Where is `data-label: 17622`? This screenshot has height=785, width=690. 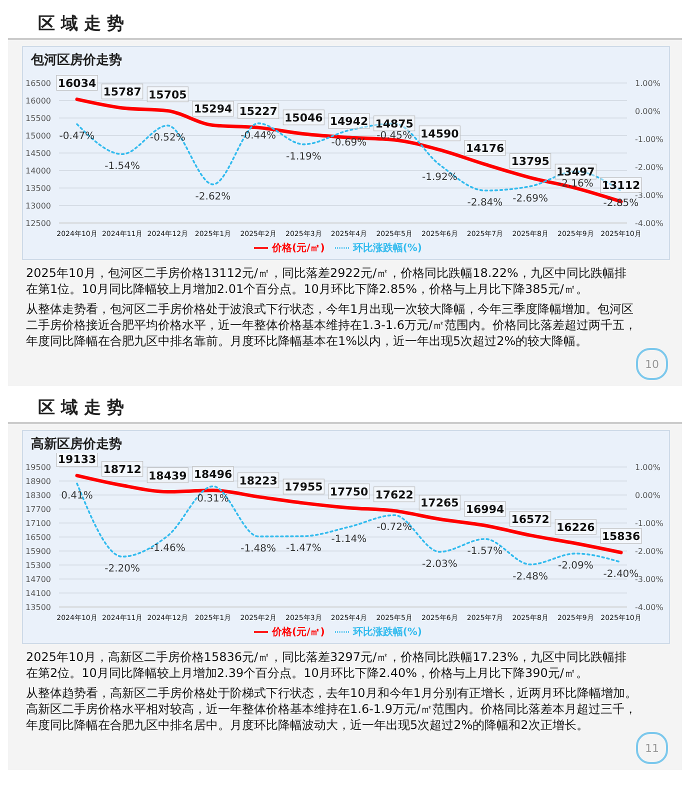 data-label: 17622 is located at coordinates (394, 495).